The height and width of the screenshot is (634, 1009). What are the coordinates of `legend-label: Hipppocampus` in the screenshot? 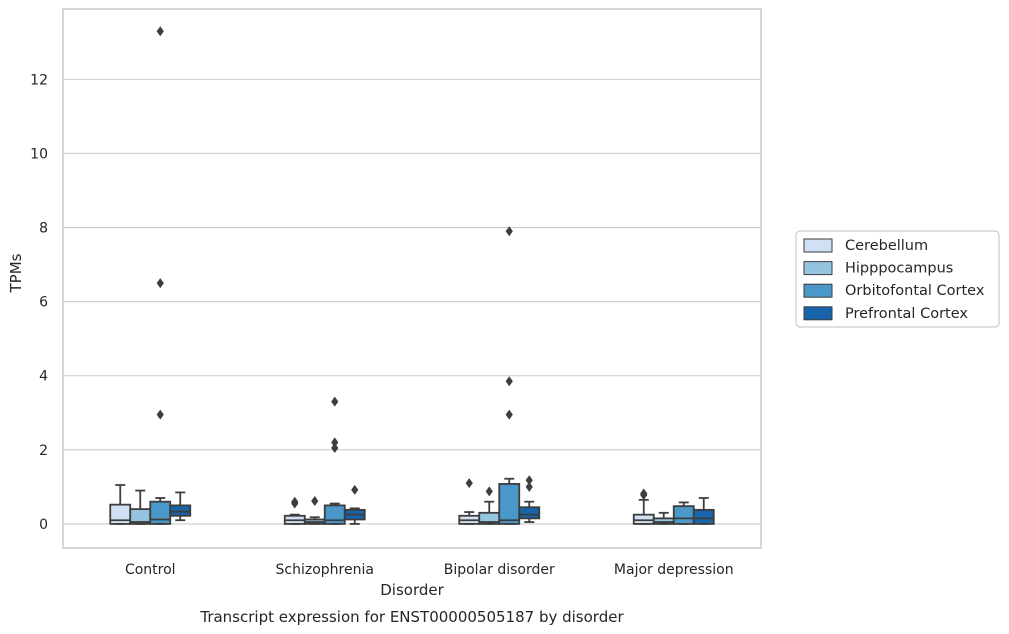 It's located at (899, 269).